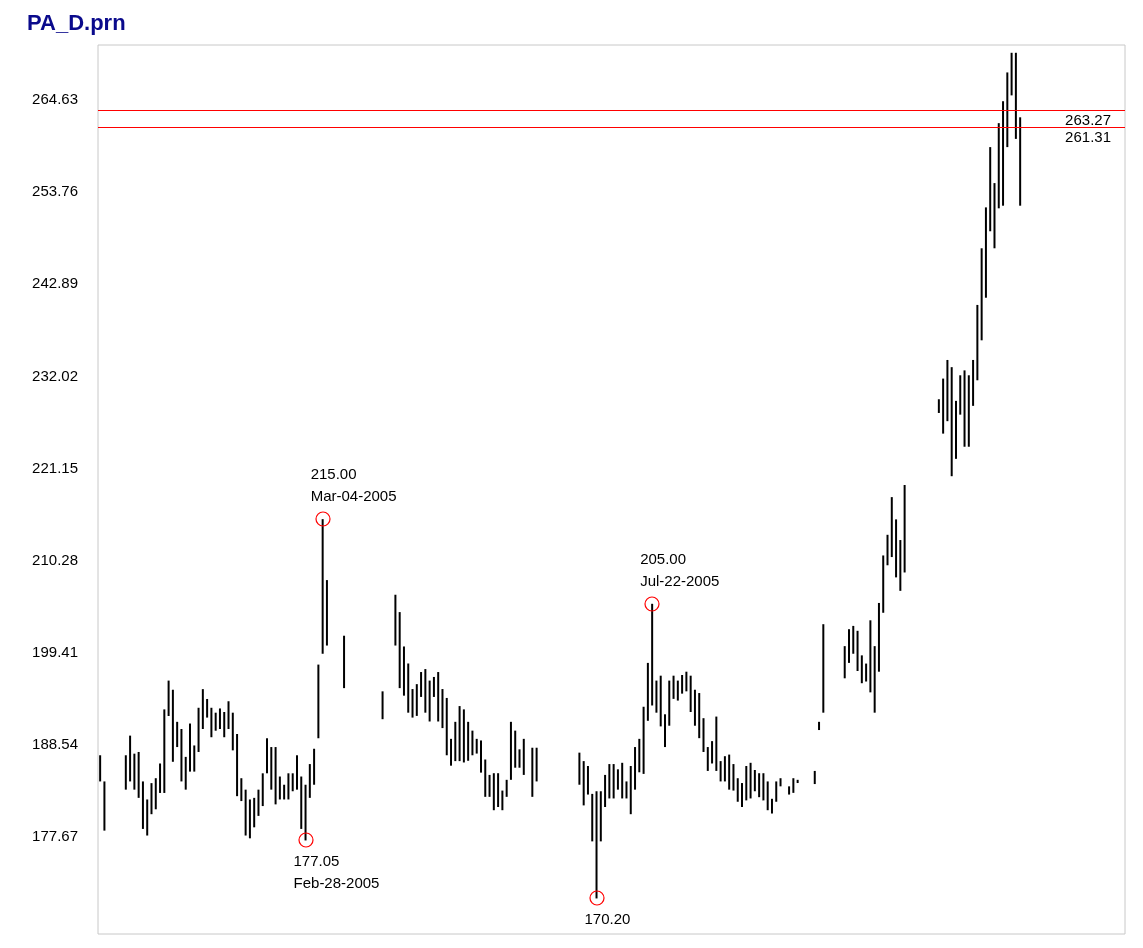 This screenshot has height=948, width=1143. I want to click on annotation: 170.20, so click(607, 919).